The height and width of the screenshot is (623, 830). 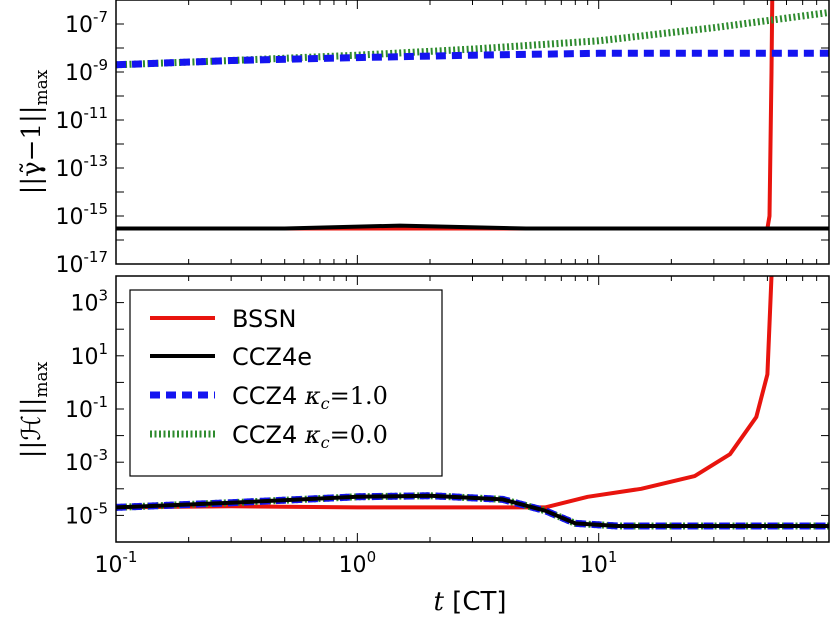 What do you see at coordinates (42, 379) in the screenshot?
I see `bottom-ylabel-sub: max` at bounding box center [42, 379].